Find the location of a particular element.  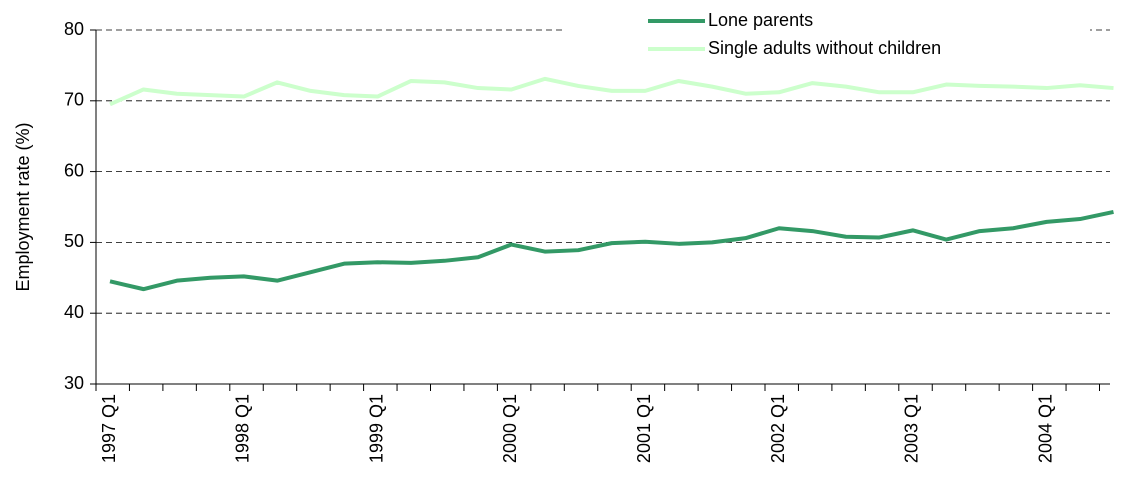

x-tick-label: 2001 Q1 is located at coordinates (644, 428).